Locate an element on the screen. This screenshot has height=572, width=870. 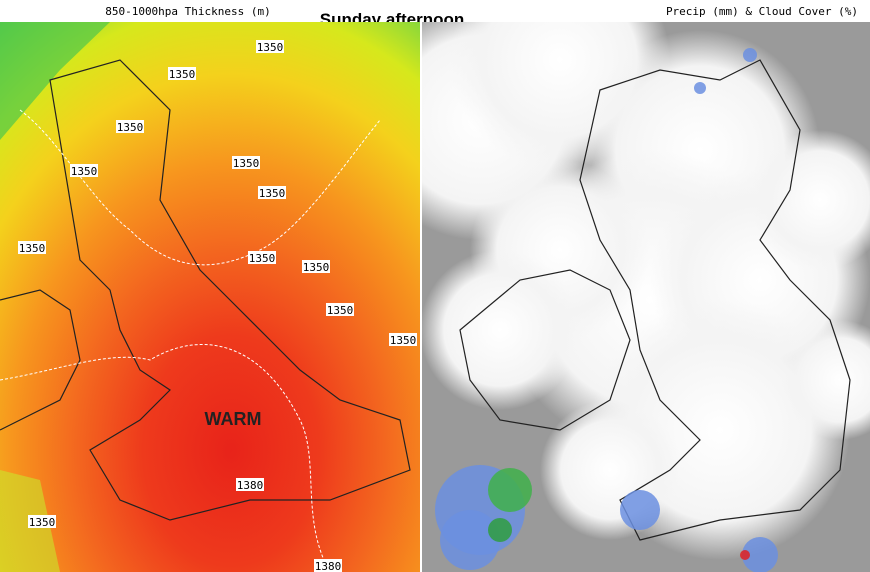
panel-divider is located at coordinates (421, 297).